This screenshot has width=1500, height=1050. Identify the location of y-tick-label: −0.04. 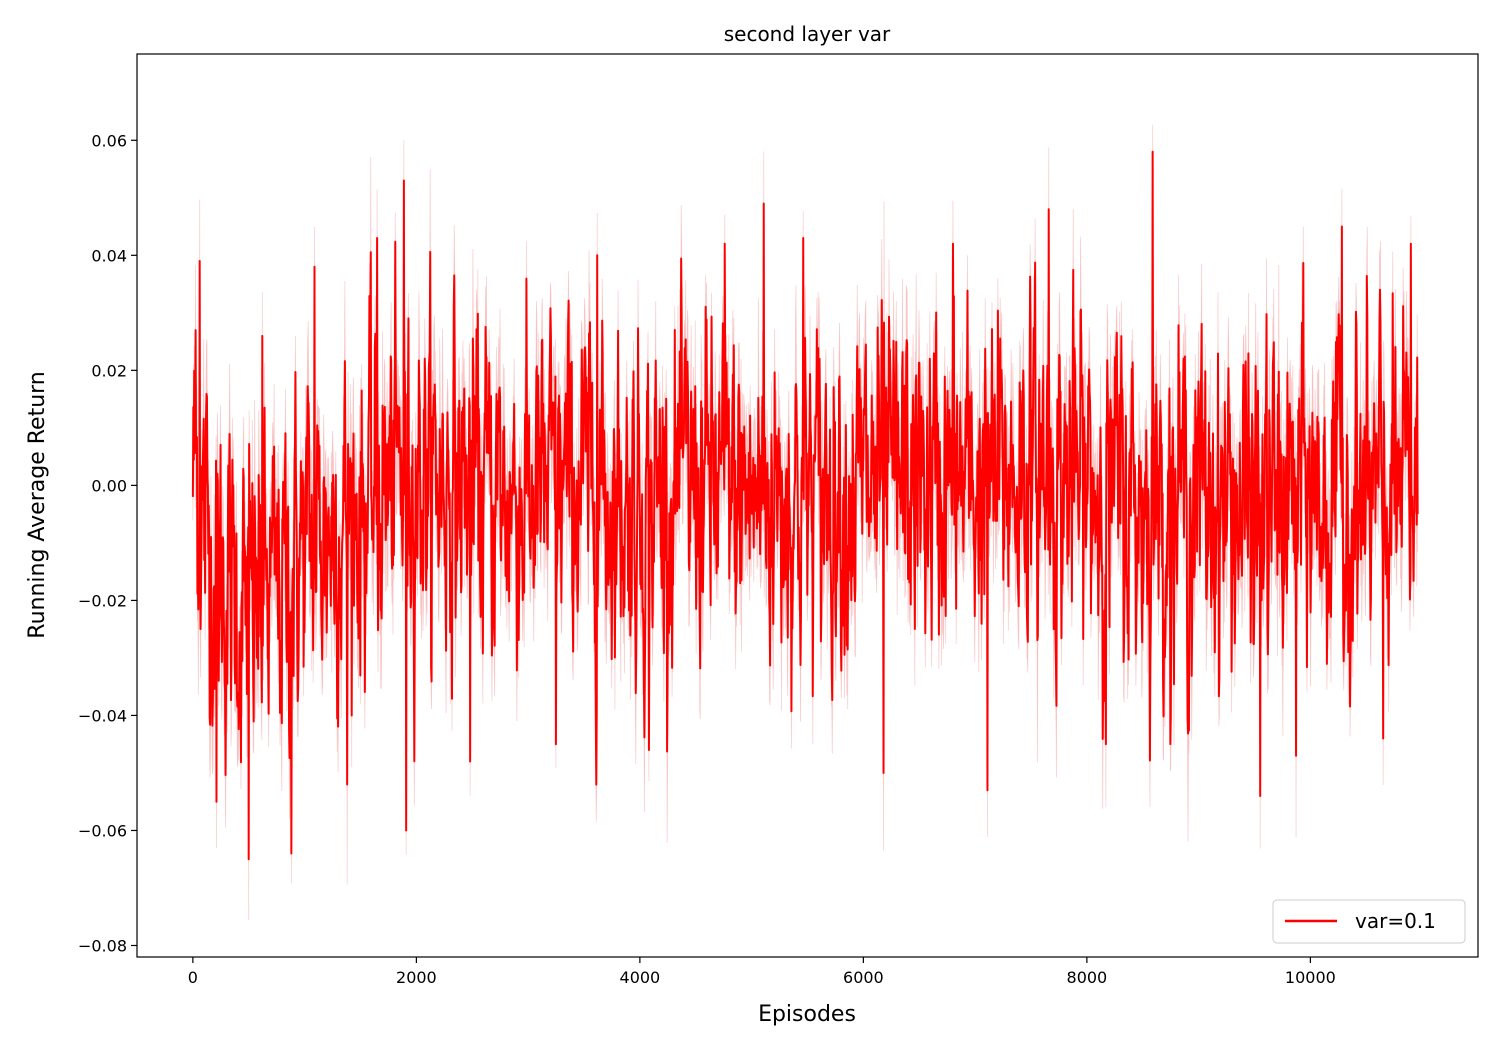
(102, 715).